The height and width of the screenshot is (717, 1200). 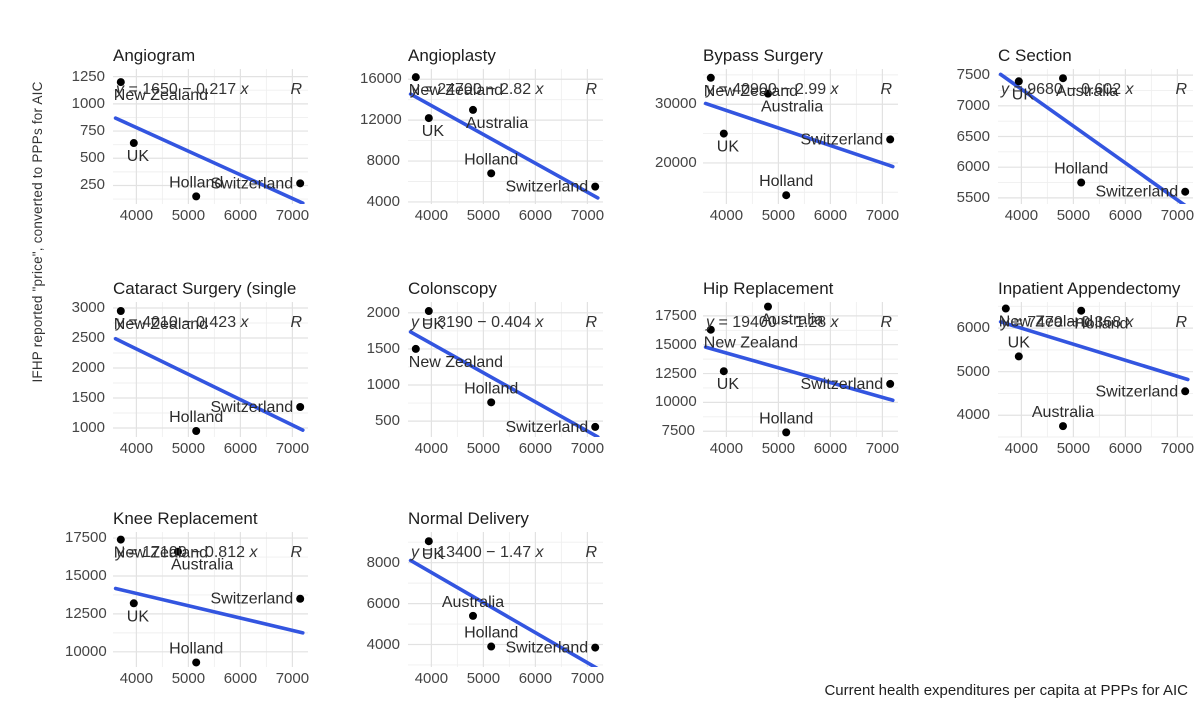 What do you see at coordinates (676, 162) in the screenshot?
I see `y-tick-label: 20000` at bounding box center [676, 162].